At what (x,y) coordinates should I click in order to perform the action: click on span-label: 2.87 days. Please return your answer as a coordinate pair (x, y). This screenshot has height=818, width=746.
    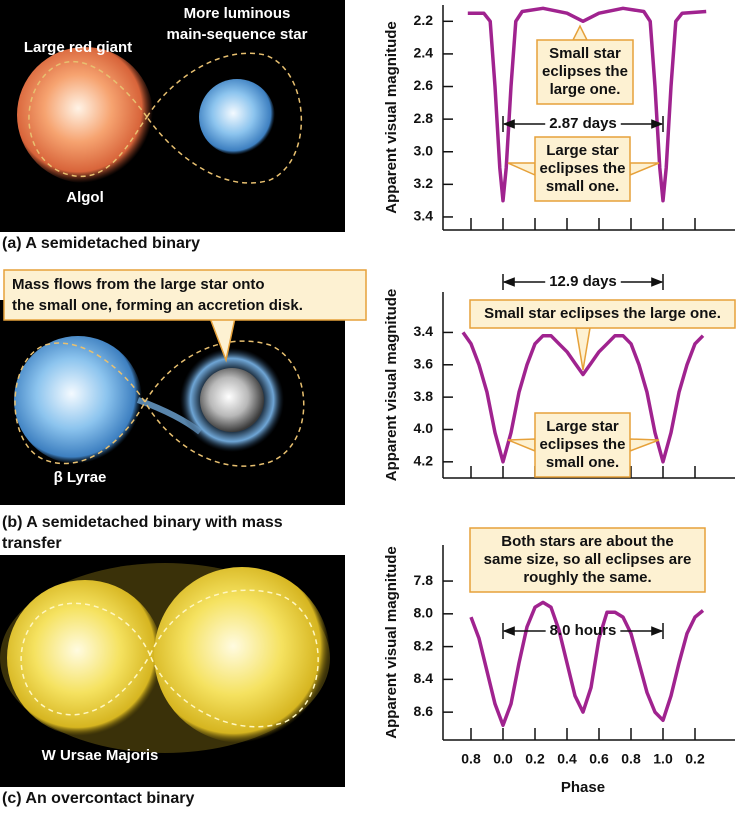
    Looking at the image, I should click on (583, 123).